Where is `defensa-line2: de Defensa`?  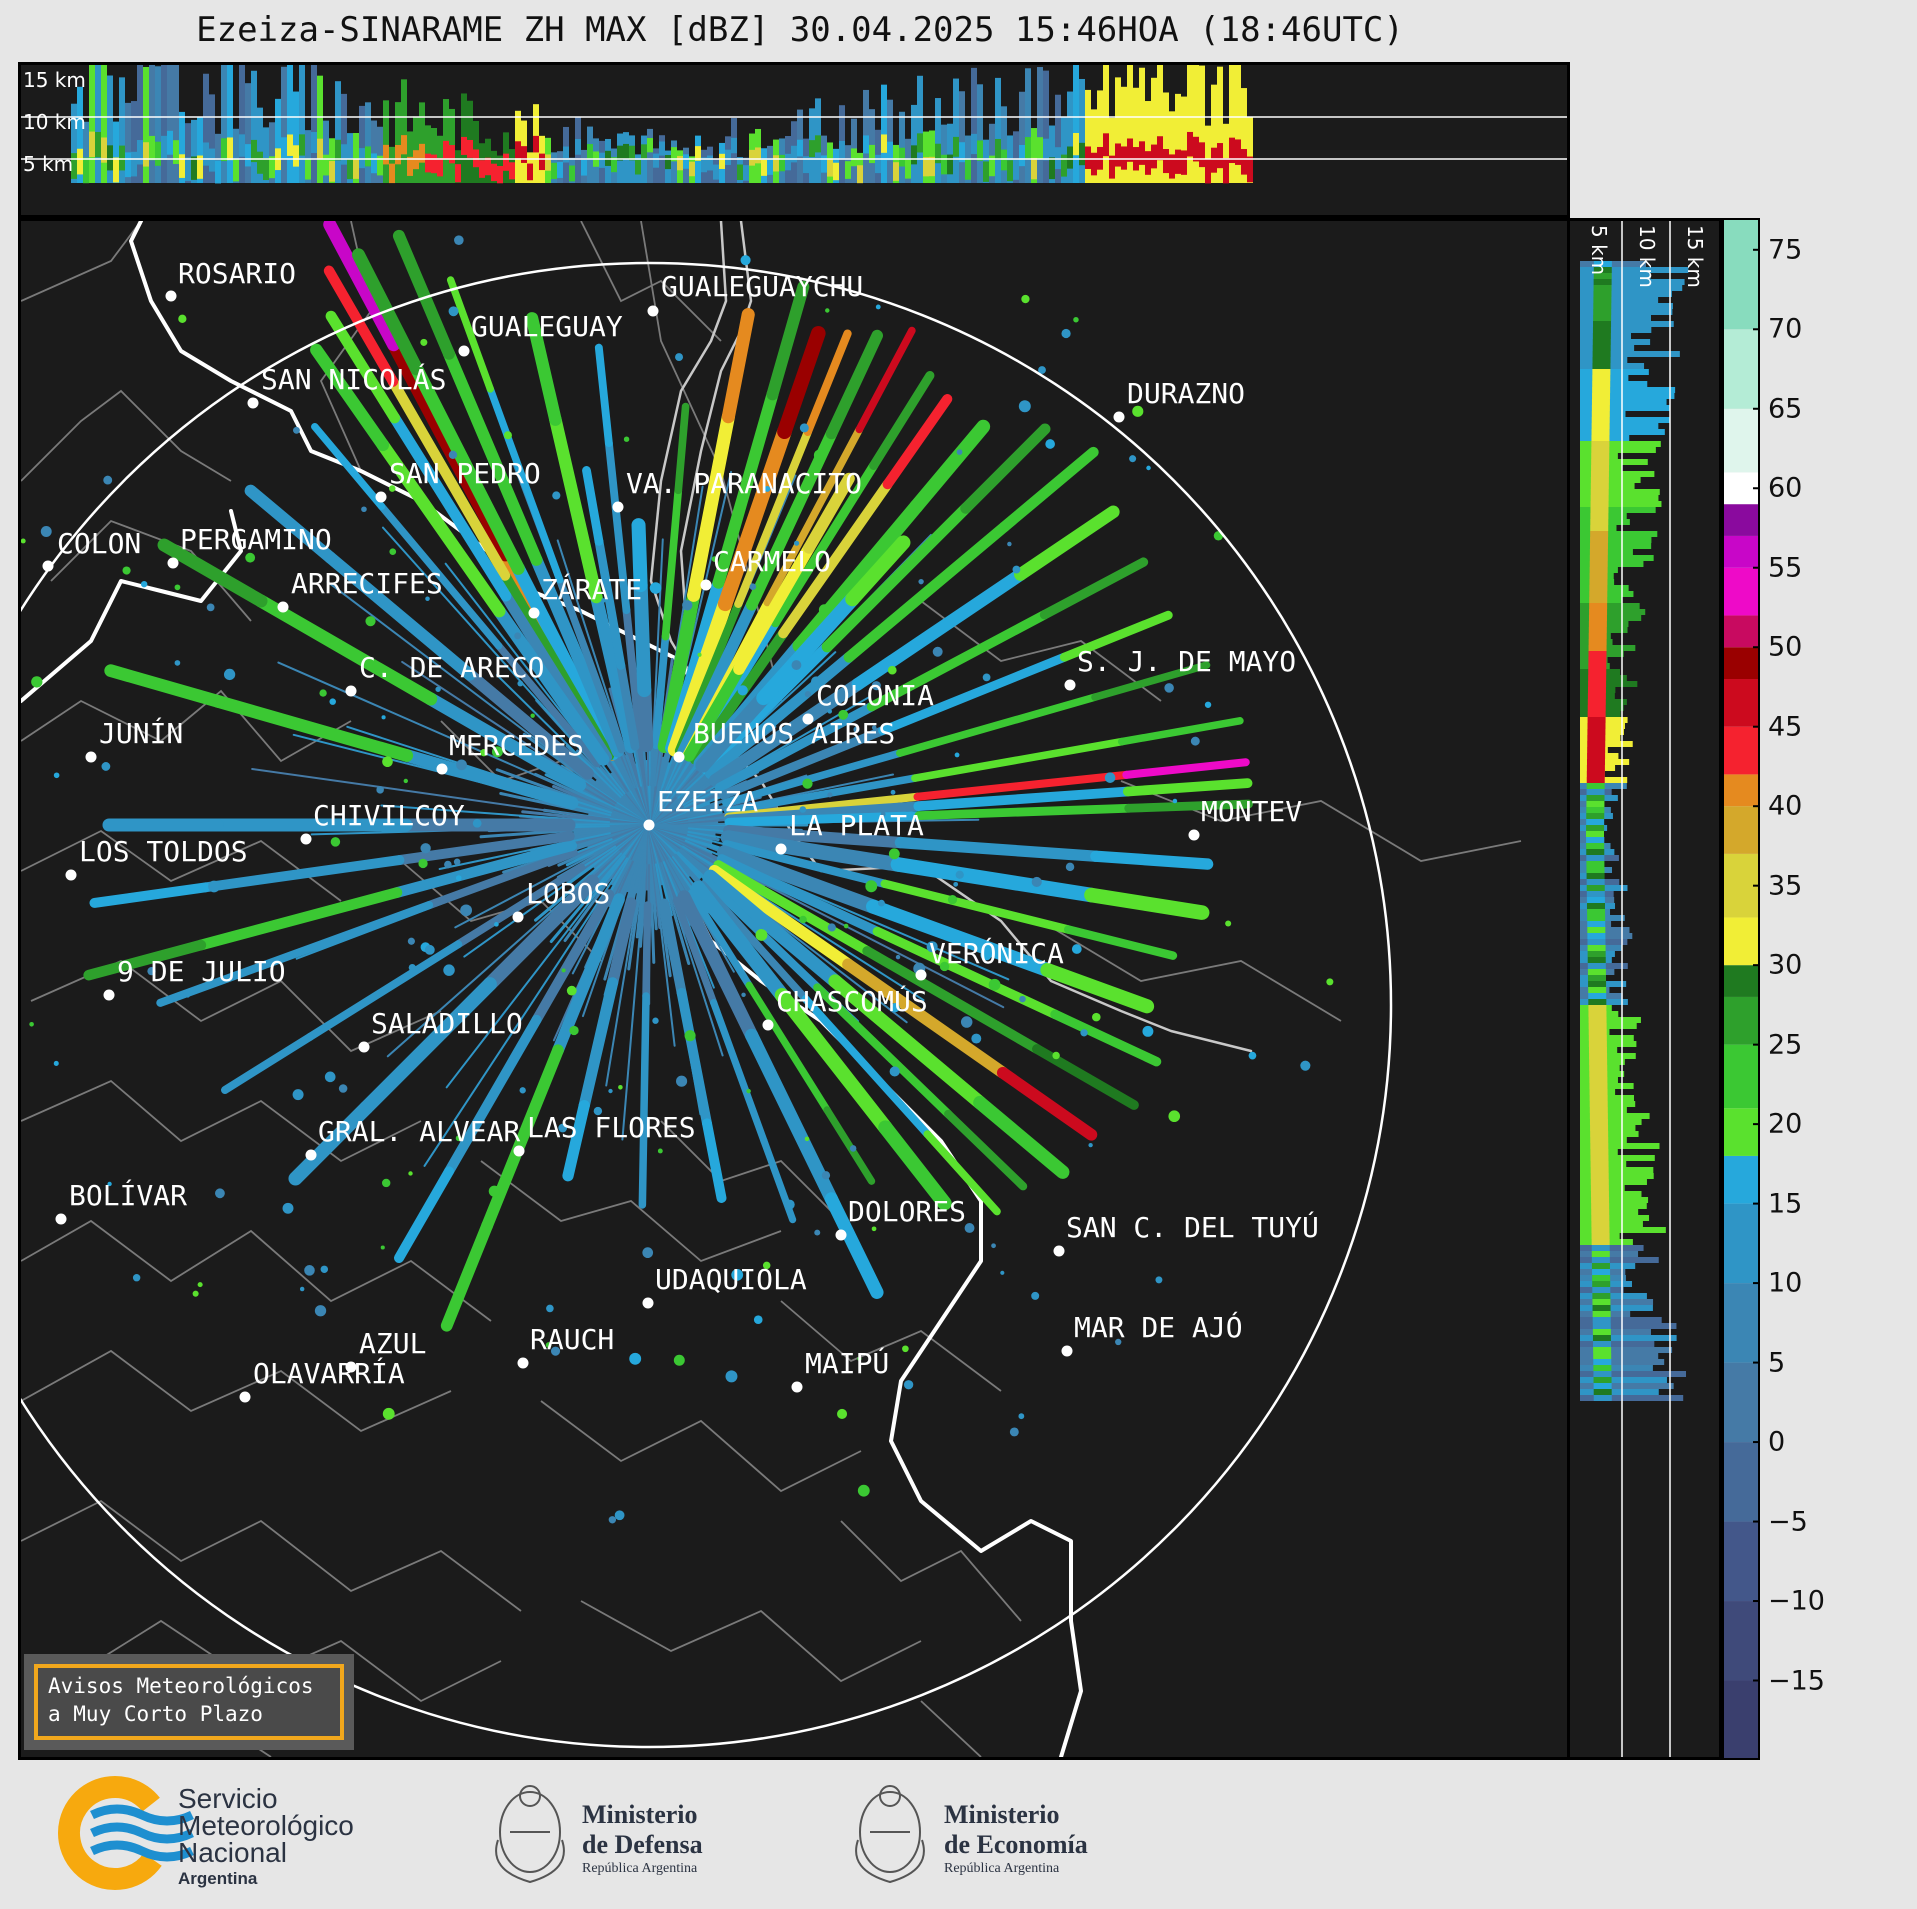 defensa-line2: de Defensa is located at coordinates (642, 1844).